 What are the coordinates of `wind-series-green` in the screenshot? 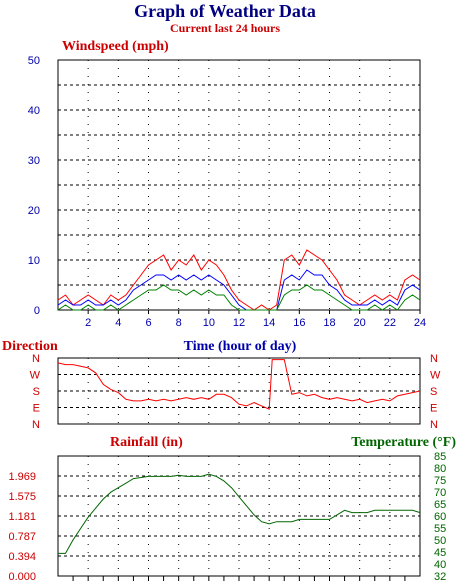 It's located at (239, 297).